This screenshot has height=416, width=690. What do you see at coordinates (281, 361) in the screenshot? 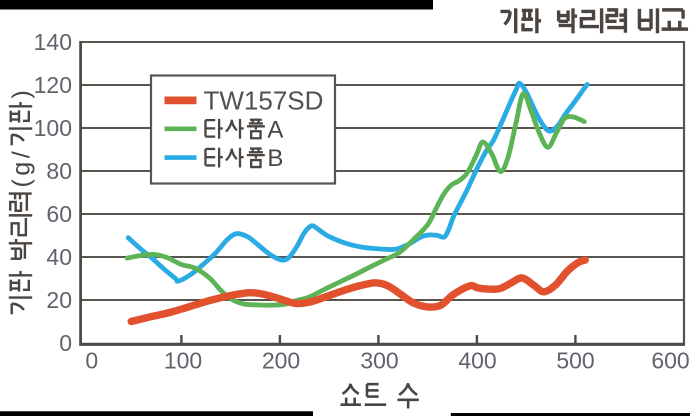
I see `svg-text: 200` at bounding box center [281, 361].